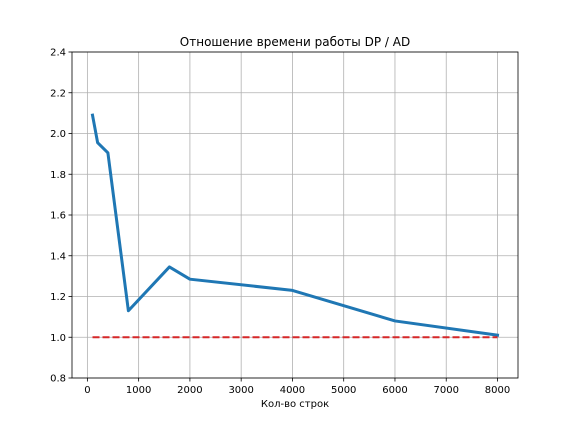  I want to click on y-tick-label: 1.0, so click(58, 338).